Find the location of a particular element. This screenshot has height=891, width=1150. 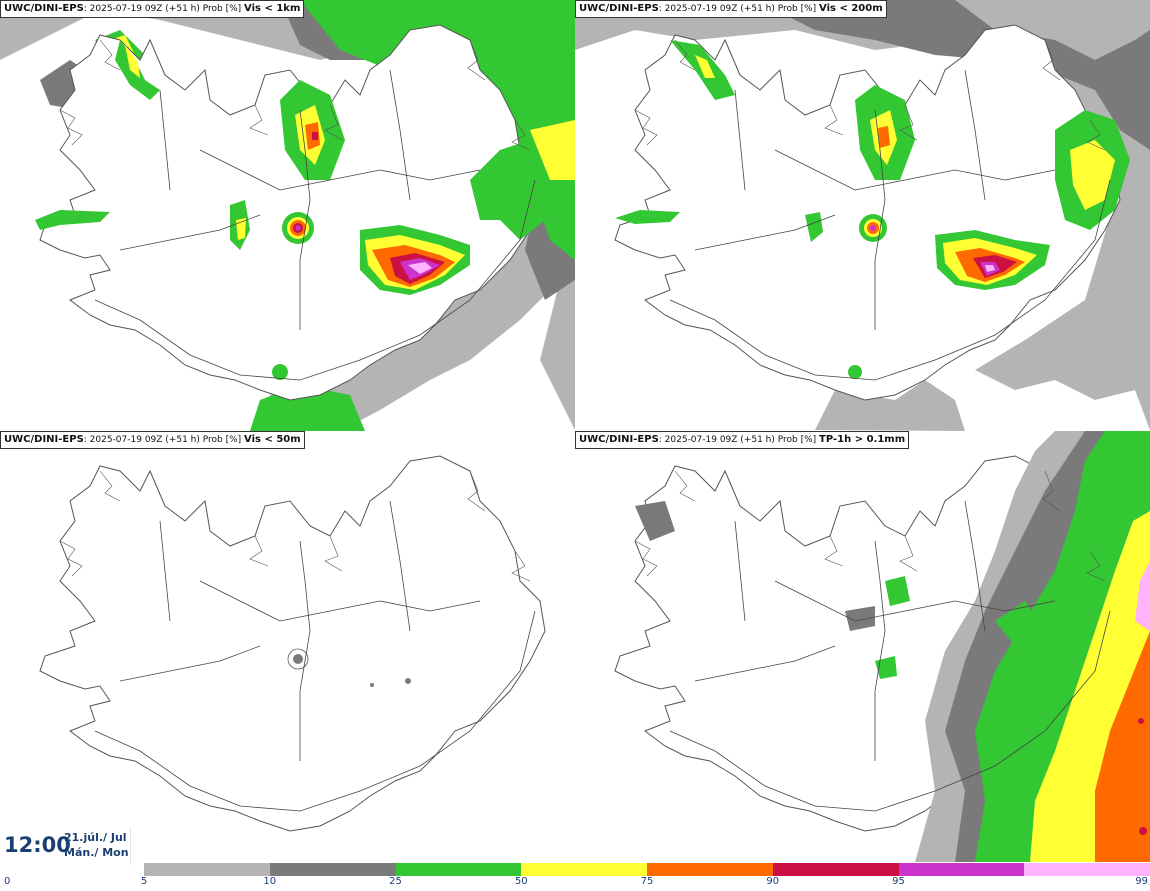

colorbar-tick-label: 5 is located at coordinates (144, 881).